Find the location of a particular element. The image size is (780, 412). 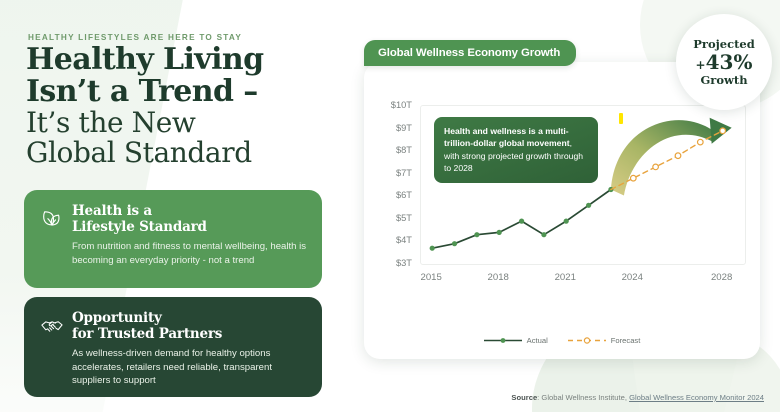

handshake-icon is located at coordinates (52, 327).